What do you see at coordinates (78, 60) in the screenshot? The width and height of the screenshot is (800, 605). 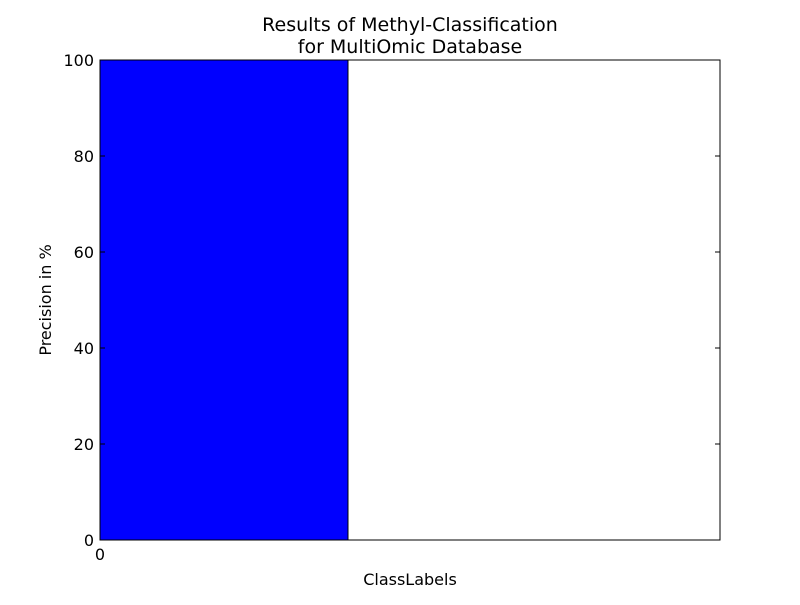 I see `y-tick-label: 100` at bounding box center [78, 60].